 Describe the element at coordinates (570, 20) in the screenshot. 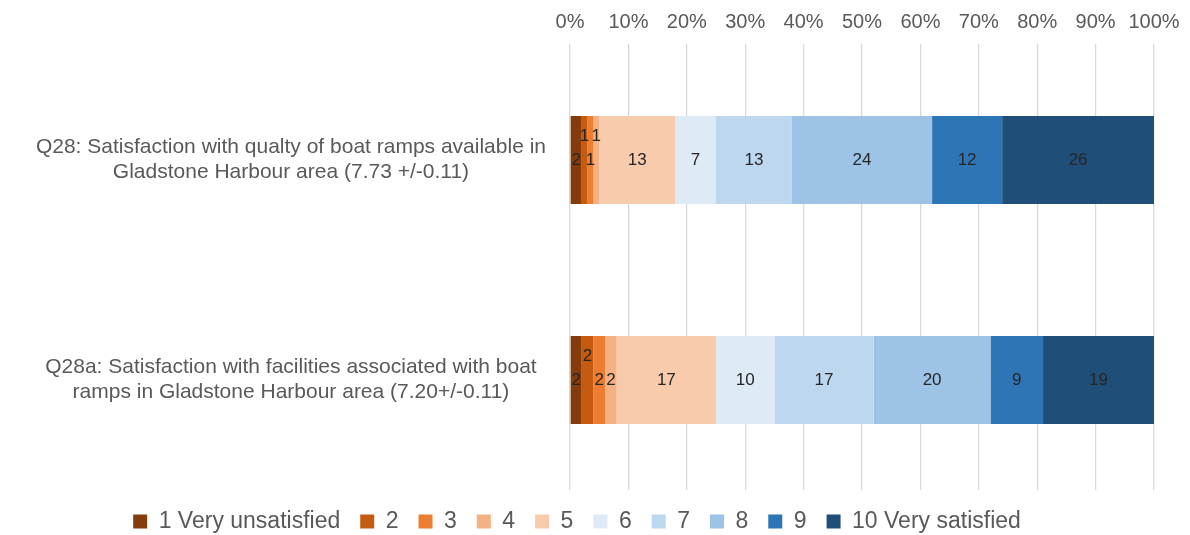

I see `x-tick-label: 0%` at that location.